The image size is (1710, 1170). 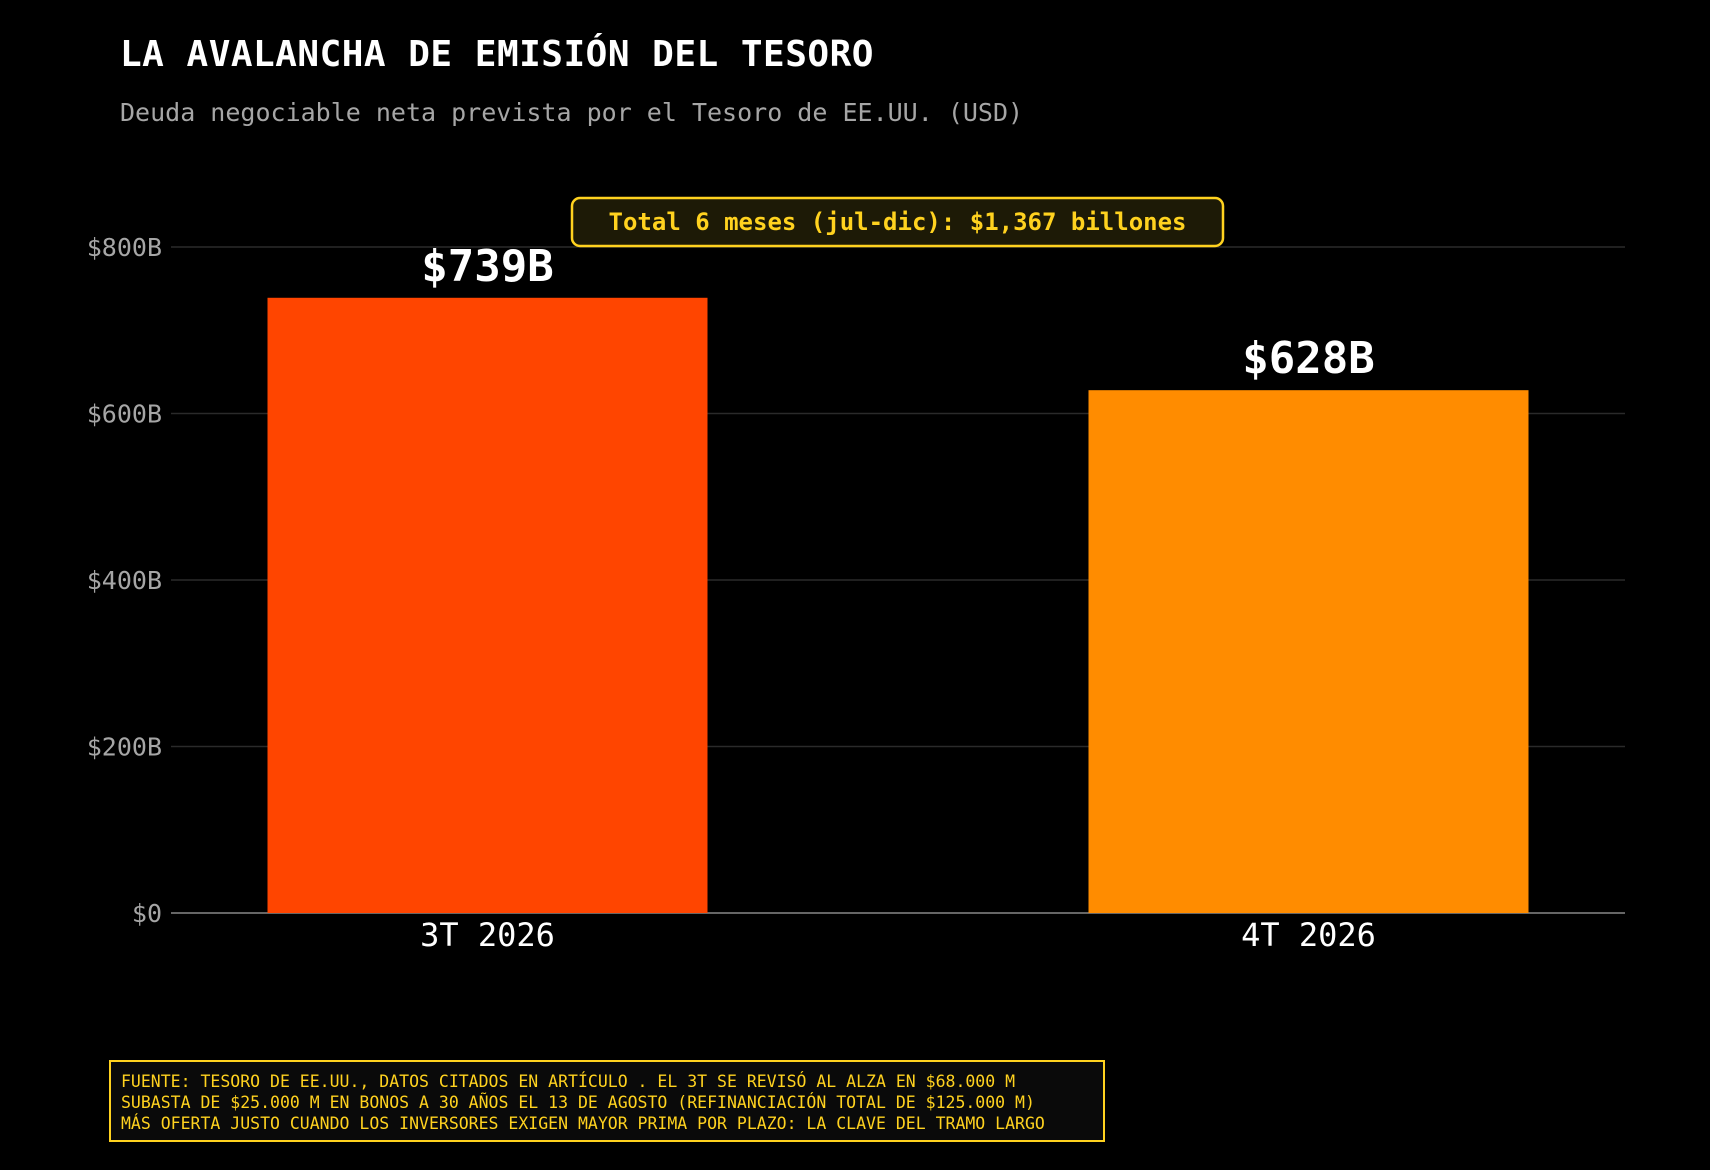 What do you see at coordinates (898, 935) in the screenshot?
I see `x-axis-ticks: 3T 2026 4T 2026` at bounding box center [898, 935].